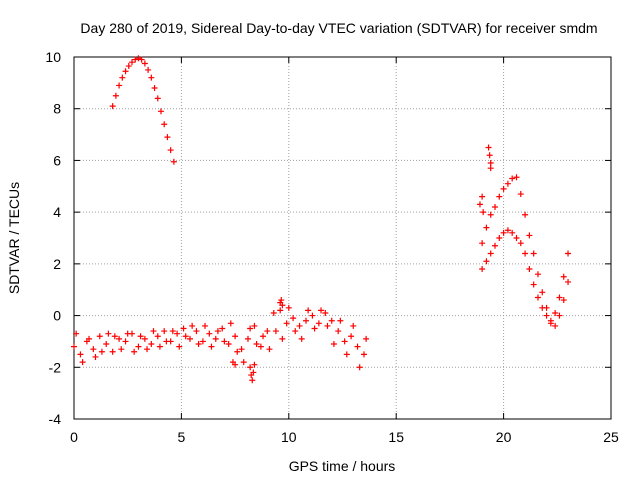  What do you see at coordinates (57, 109) in the screenshot?
I see `y-tick-label: 8` at bounding box center [57, 109].